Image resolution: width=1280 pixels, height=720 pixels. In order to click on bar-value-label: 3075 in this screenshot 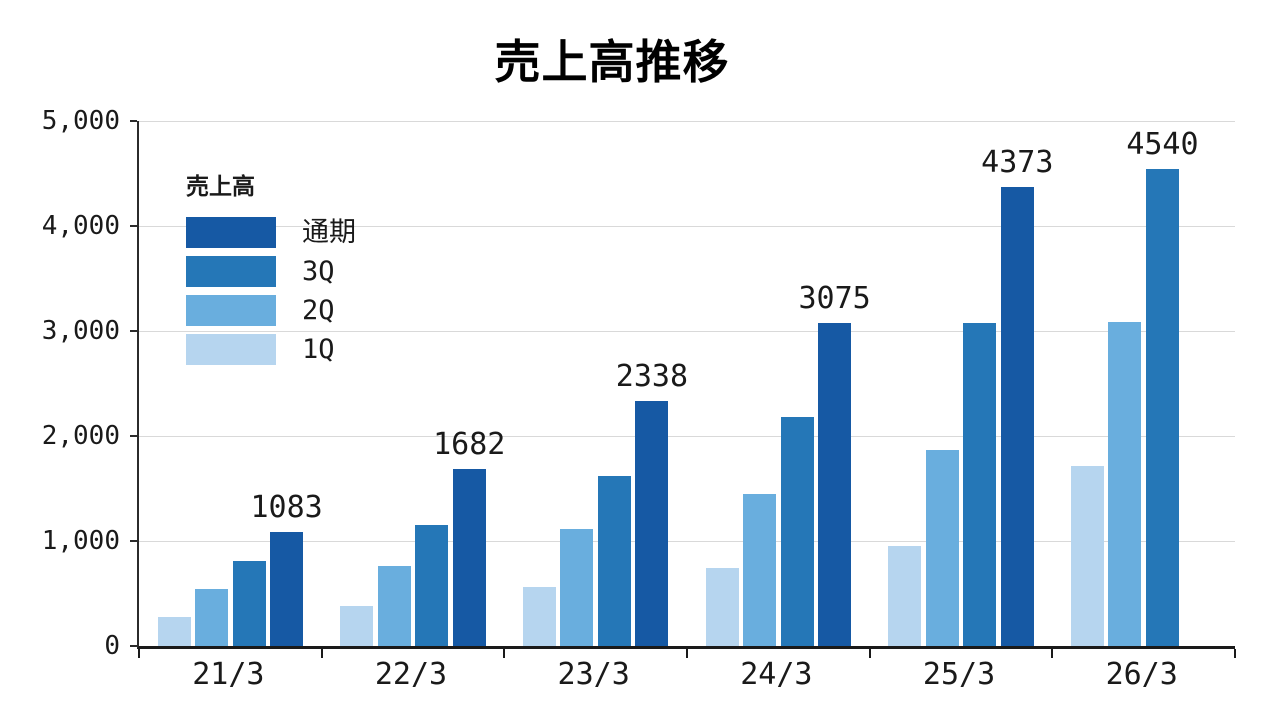, I will do `click(834, 299)`.